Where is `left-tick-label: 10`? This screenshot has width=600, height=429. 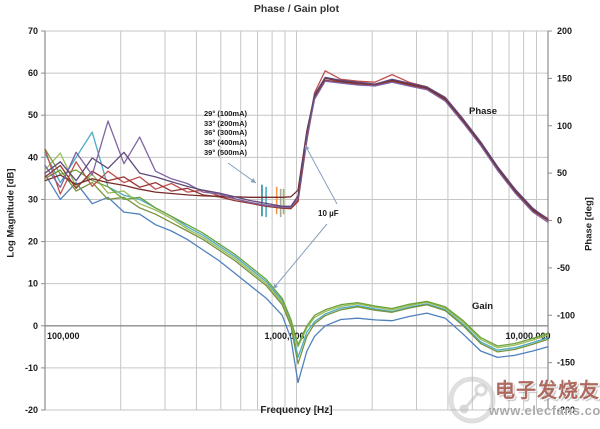 left-tick-label: 10 is located at coordinates (33, 284).